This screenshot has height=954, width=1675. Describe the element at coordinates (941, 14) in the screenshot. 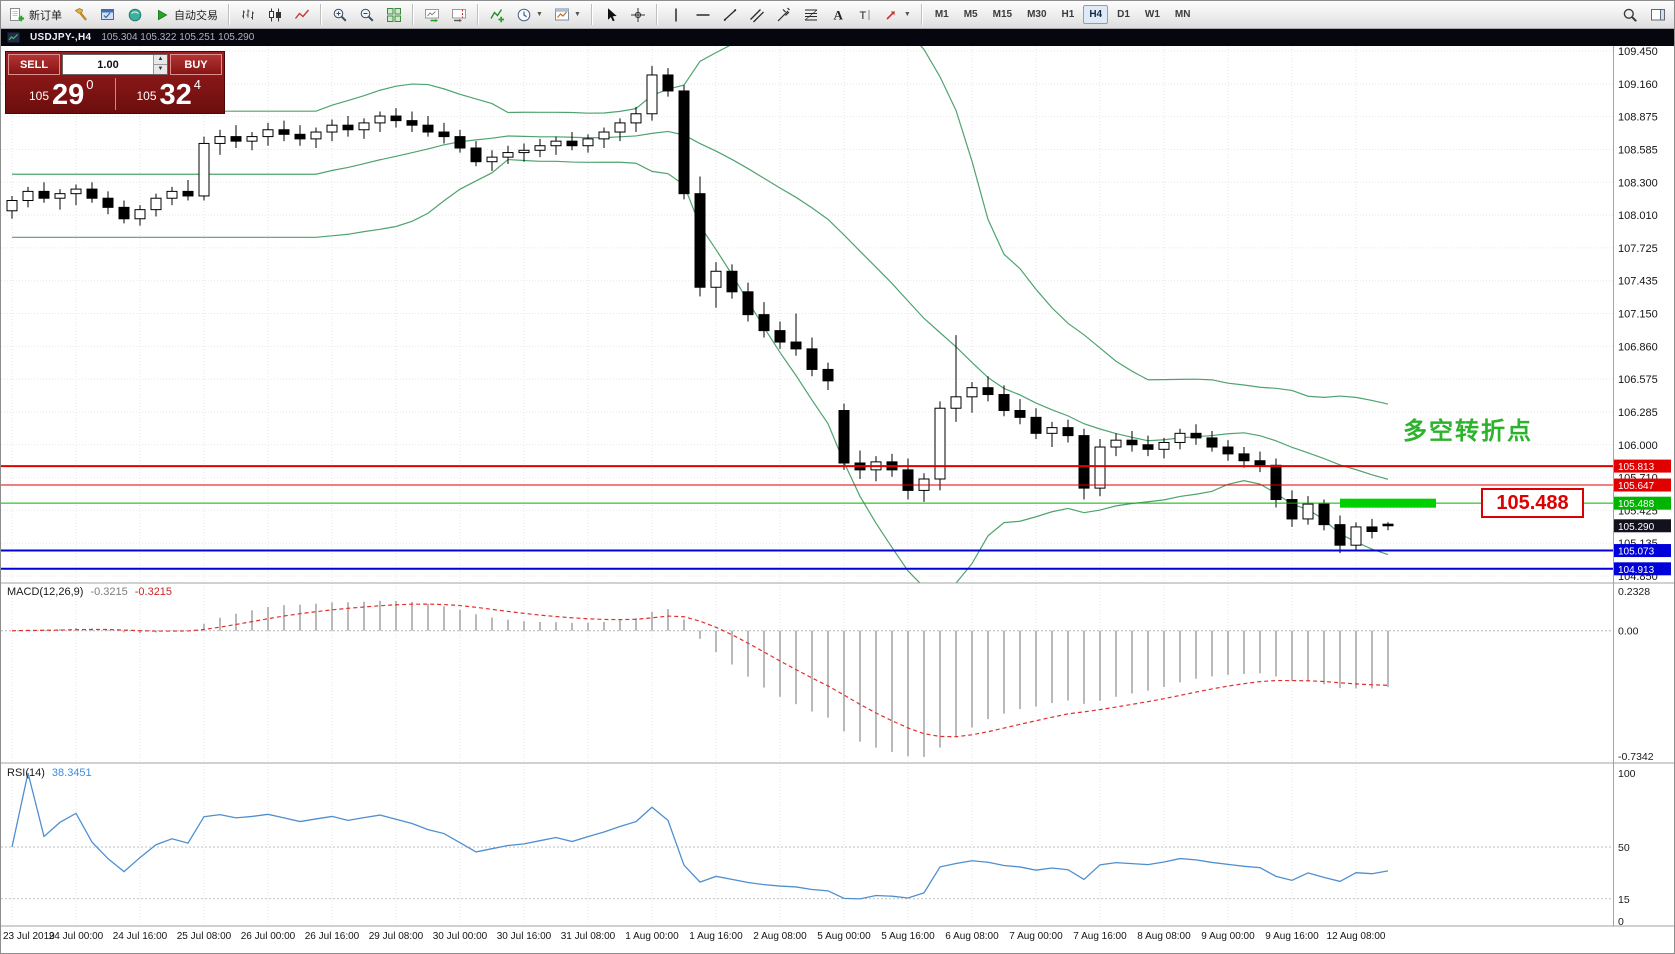

I see `timeframe-m1-button: M1` at that location.